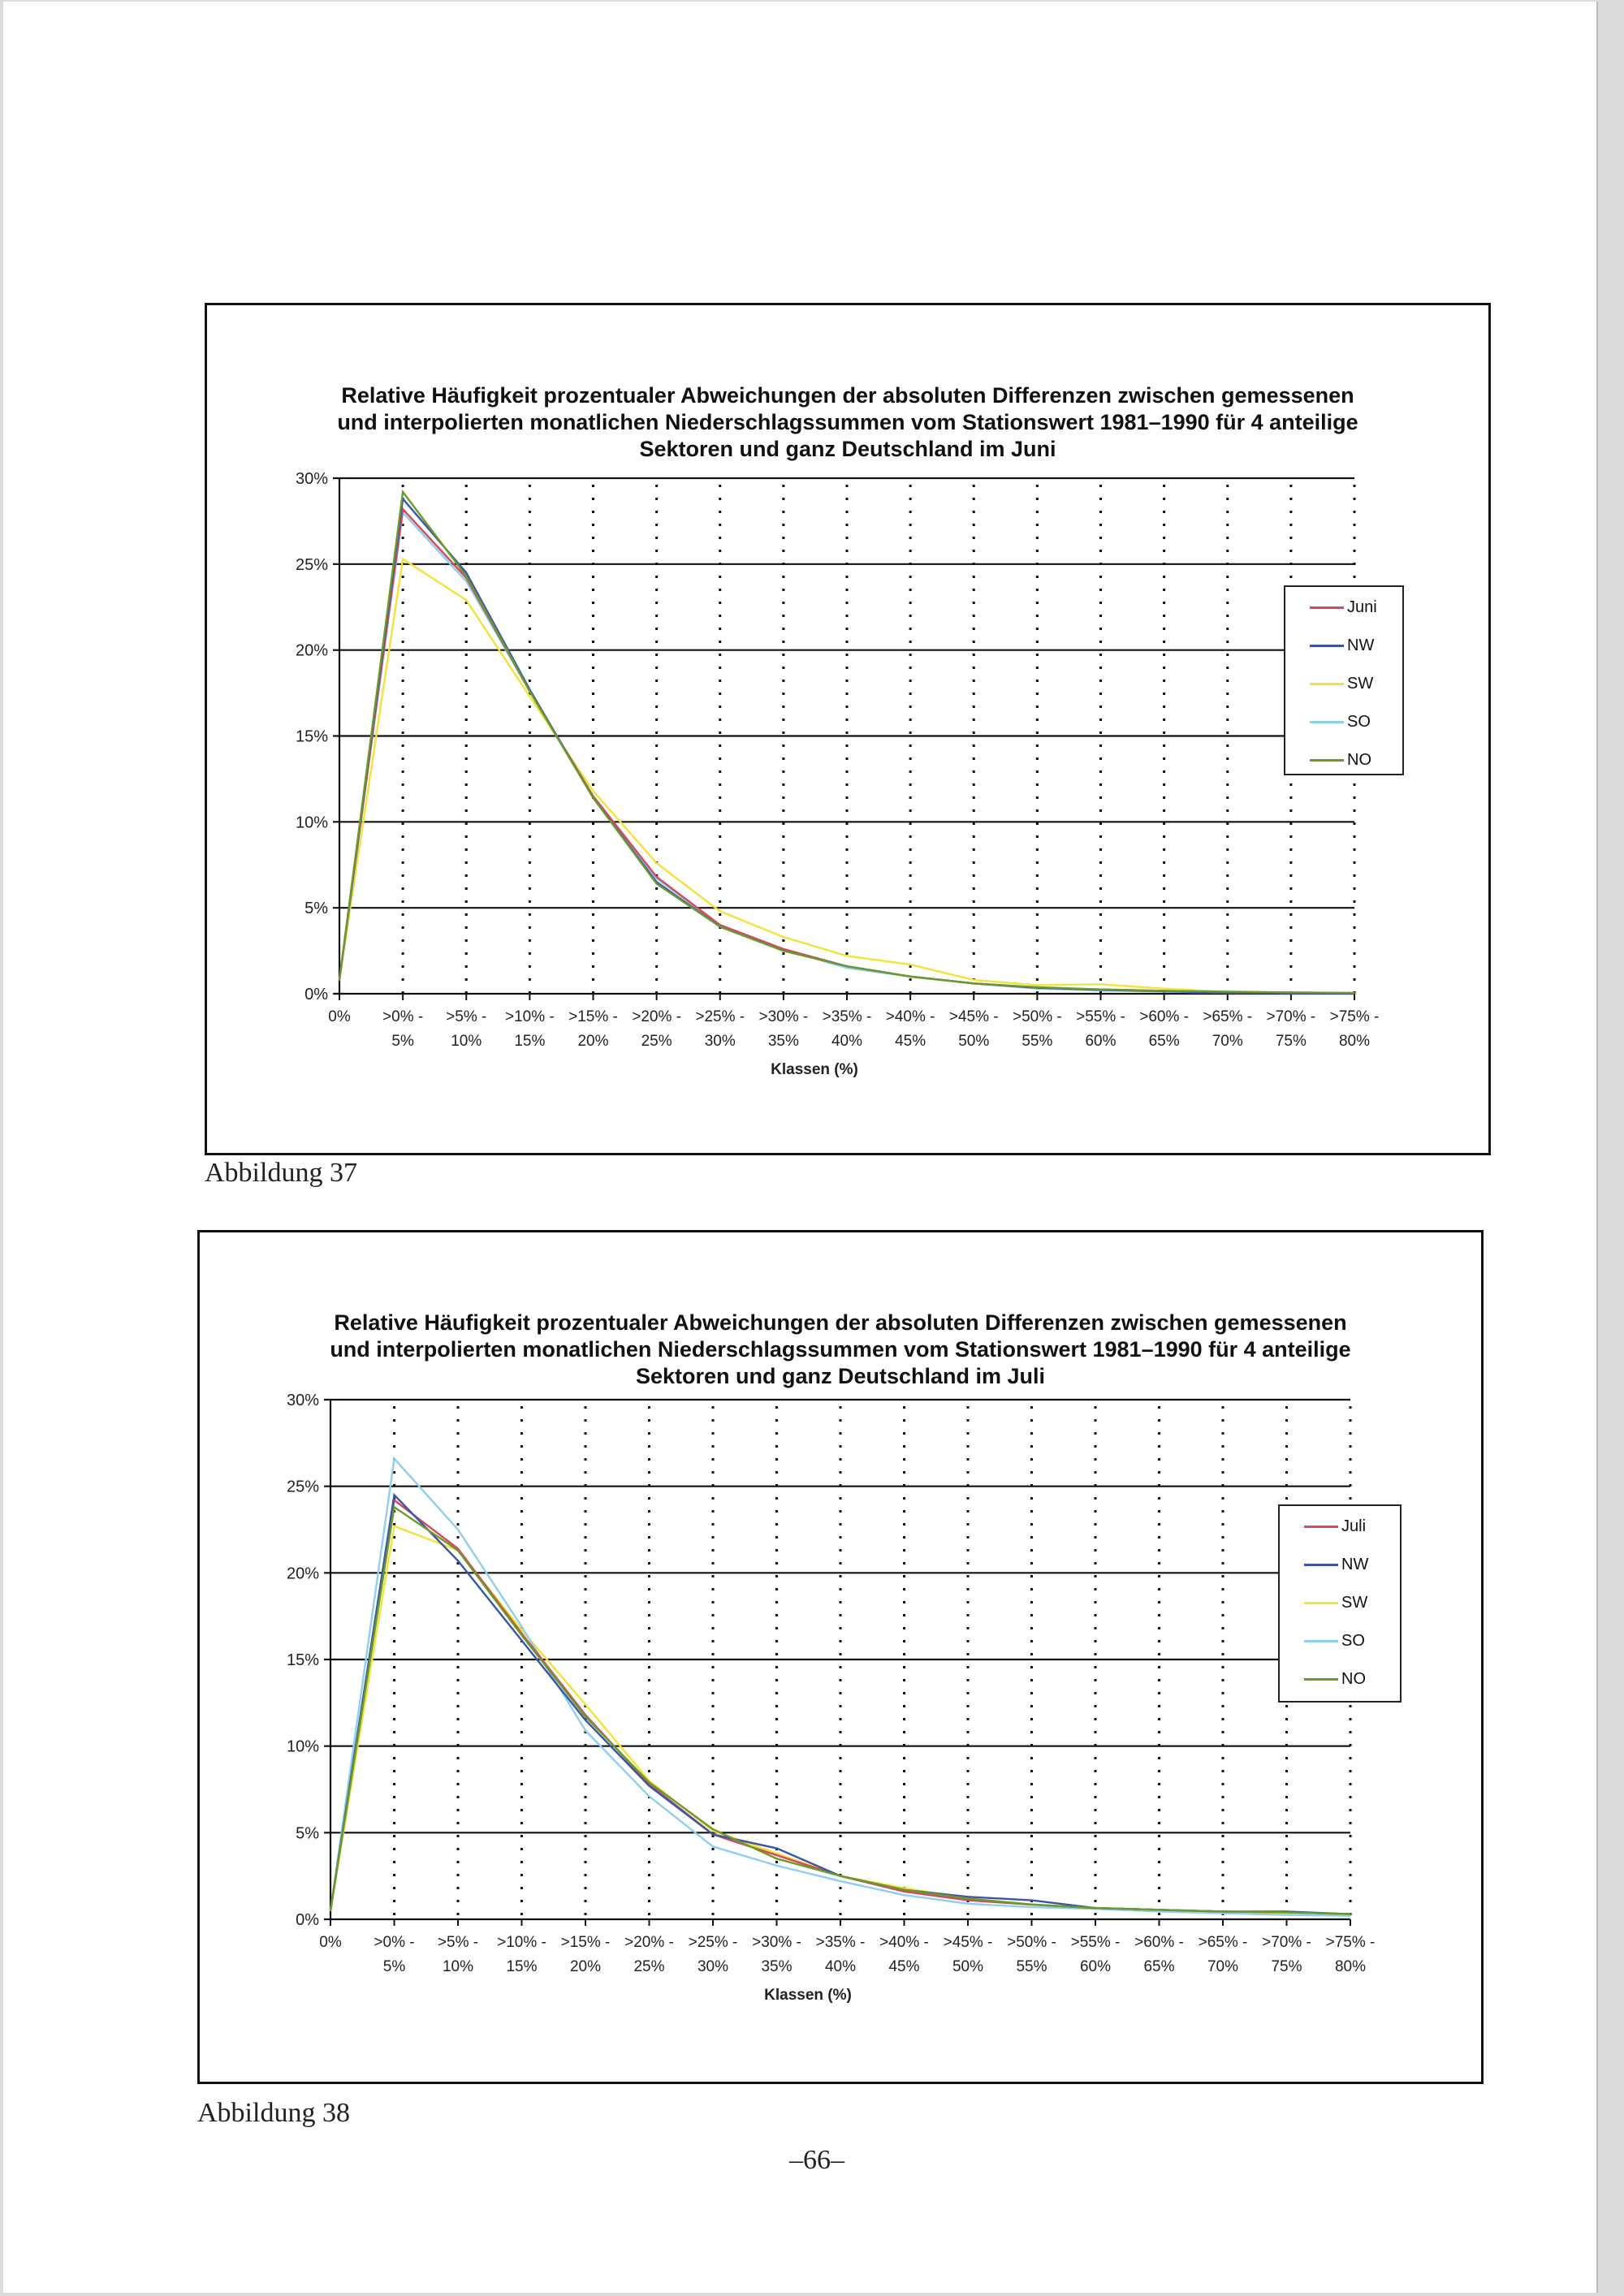  I want to click on series-line-juni, so click(846, 751).